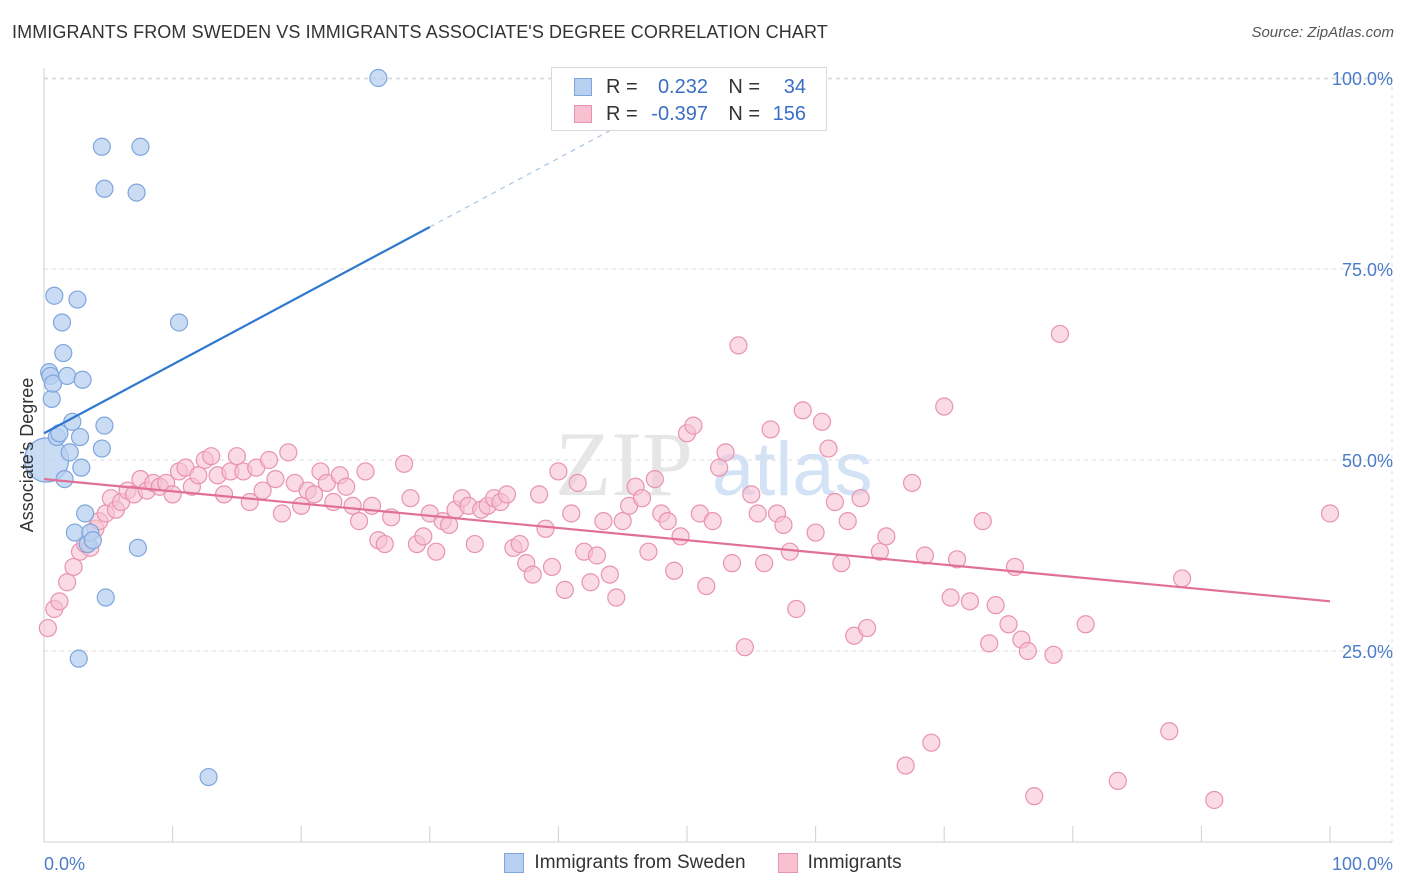 The height and width of the screenshot is (892, 1406). Describe the element at coordinates (690, 114) in the screenshot. I see `legend-row-immigrants: R = -0.397 N = 156` at that location.